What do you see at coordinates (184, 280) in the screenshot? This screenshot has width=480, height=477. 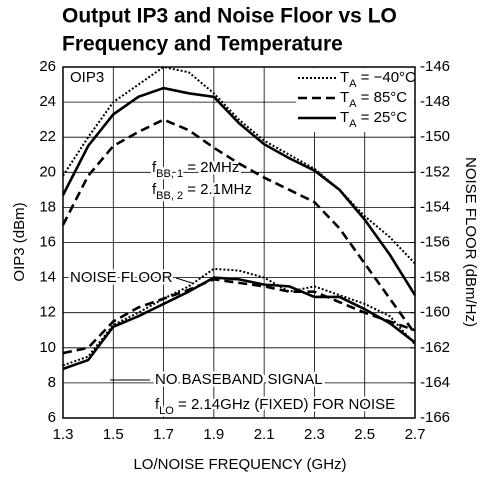 I see `leader-line` at bounding box center [184, 280].